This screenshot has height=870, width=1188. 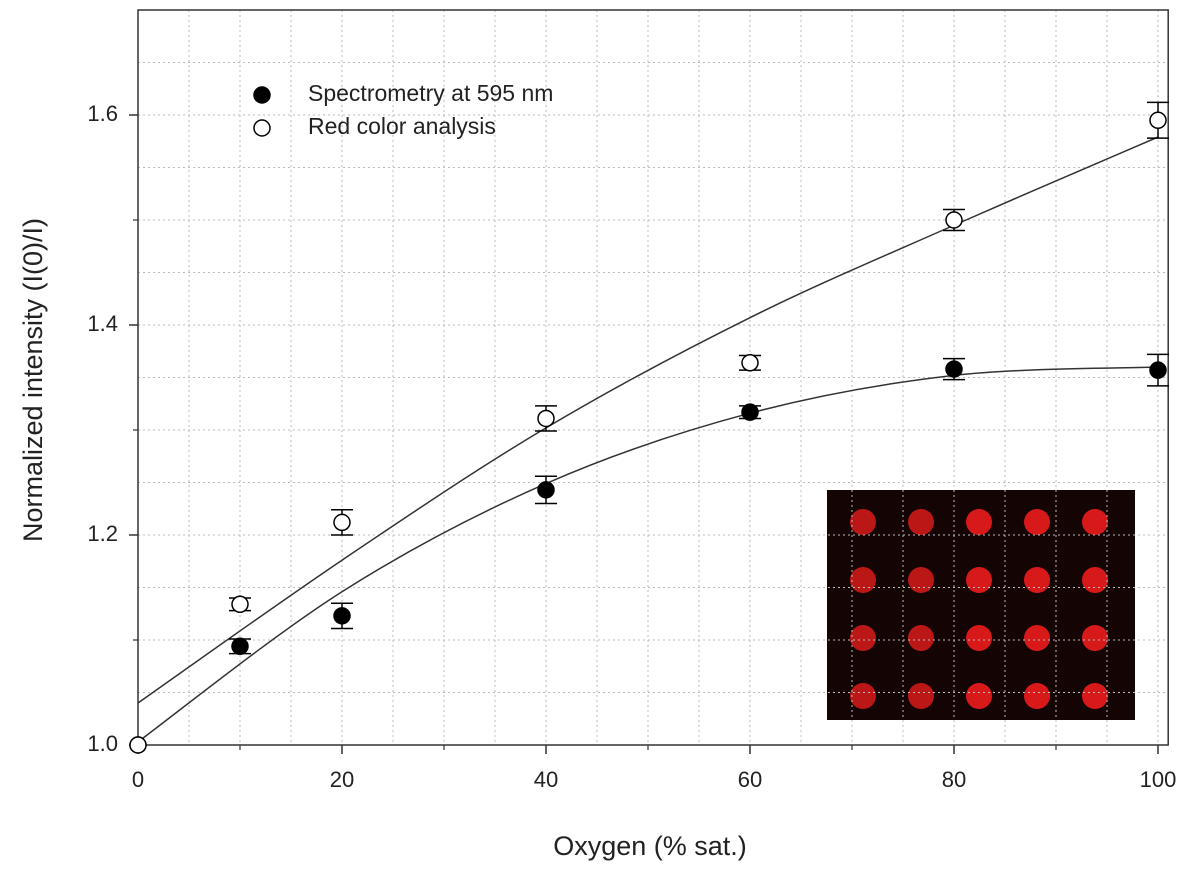 I want to click on y-tick-label: 1.6, so click(x=102, y=113).